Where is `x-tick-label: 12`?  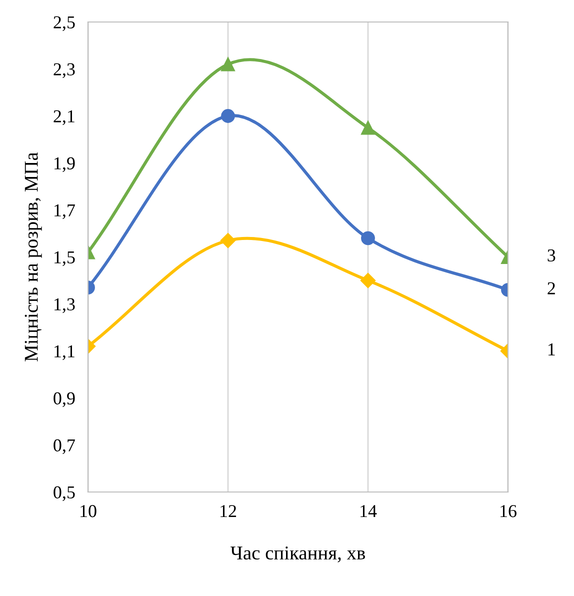 x-tick-label: 12 is located at coordinates (228, 511).